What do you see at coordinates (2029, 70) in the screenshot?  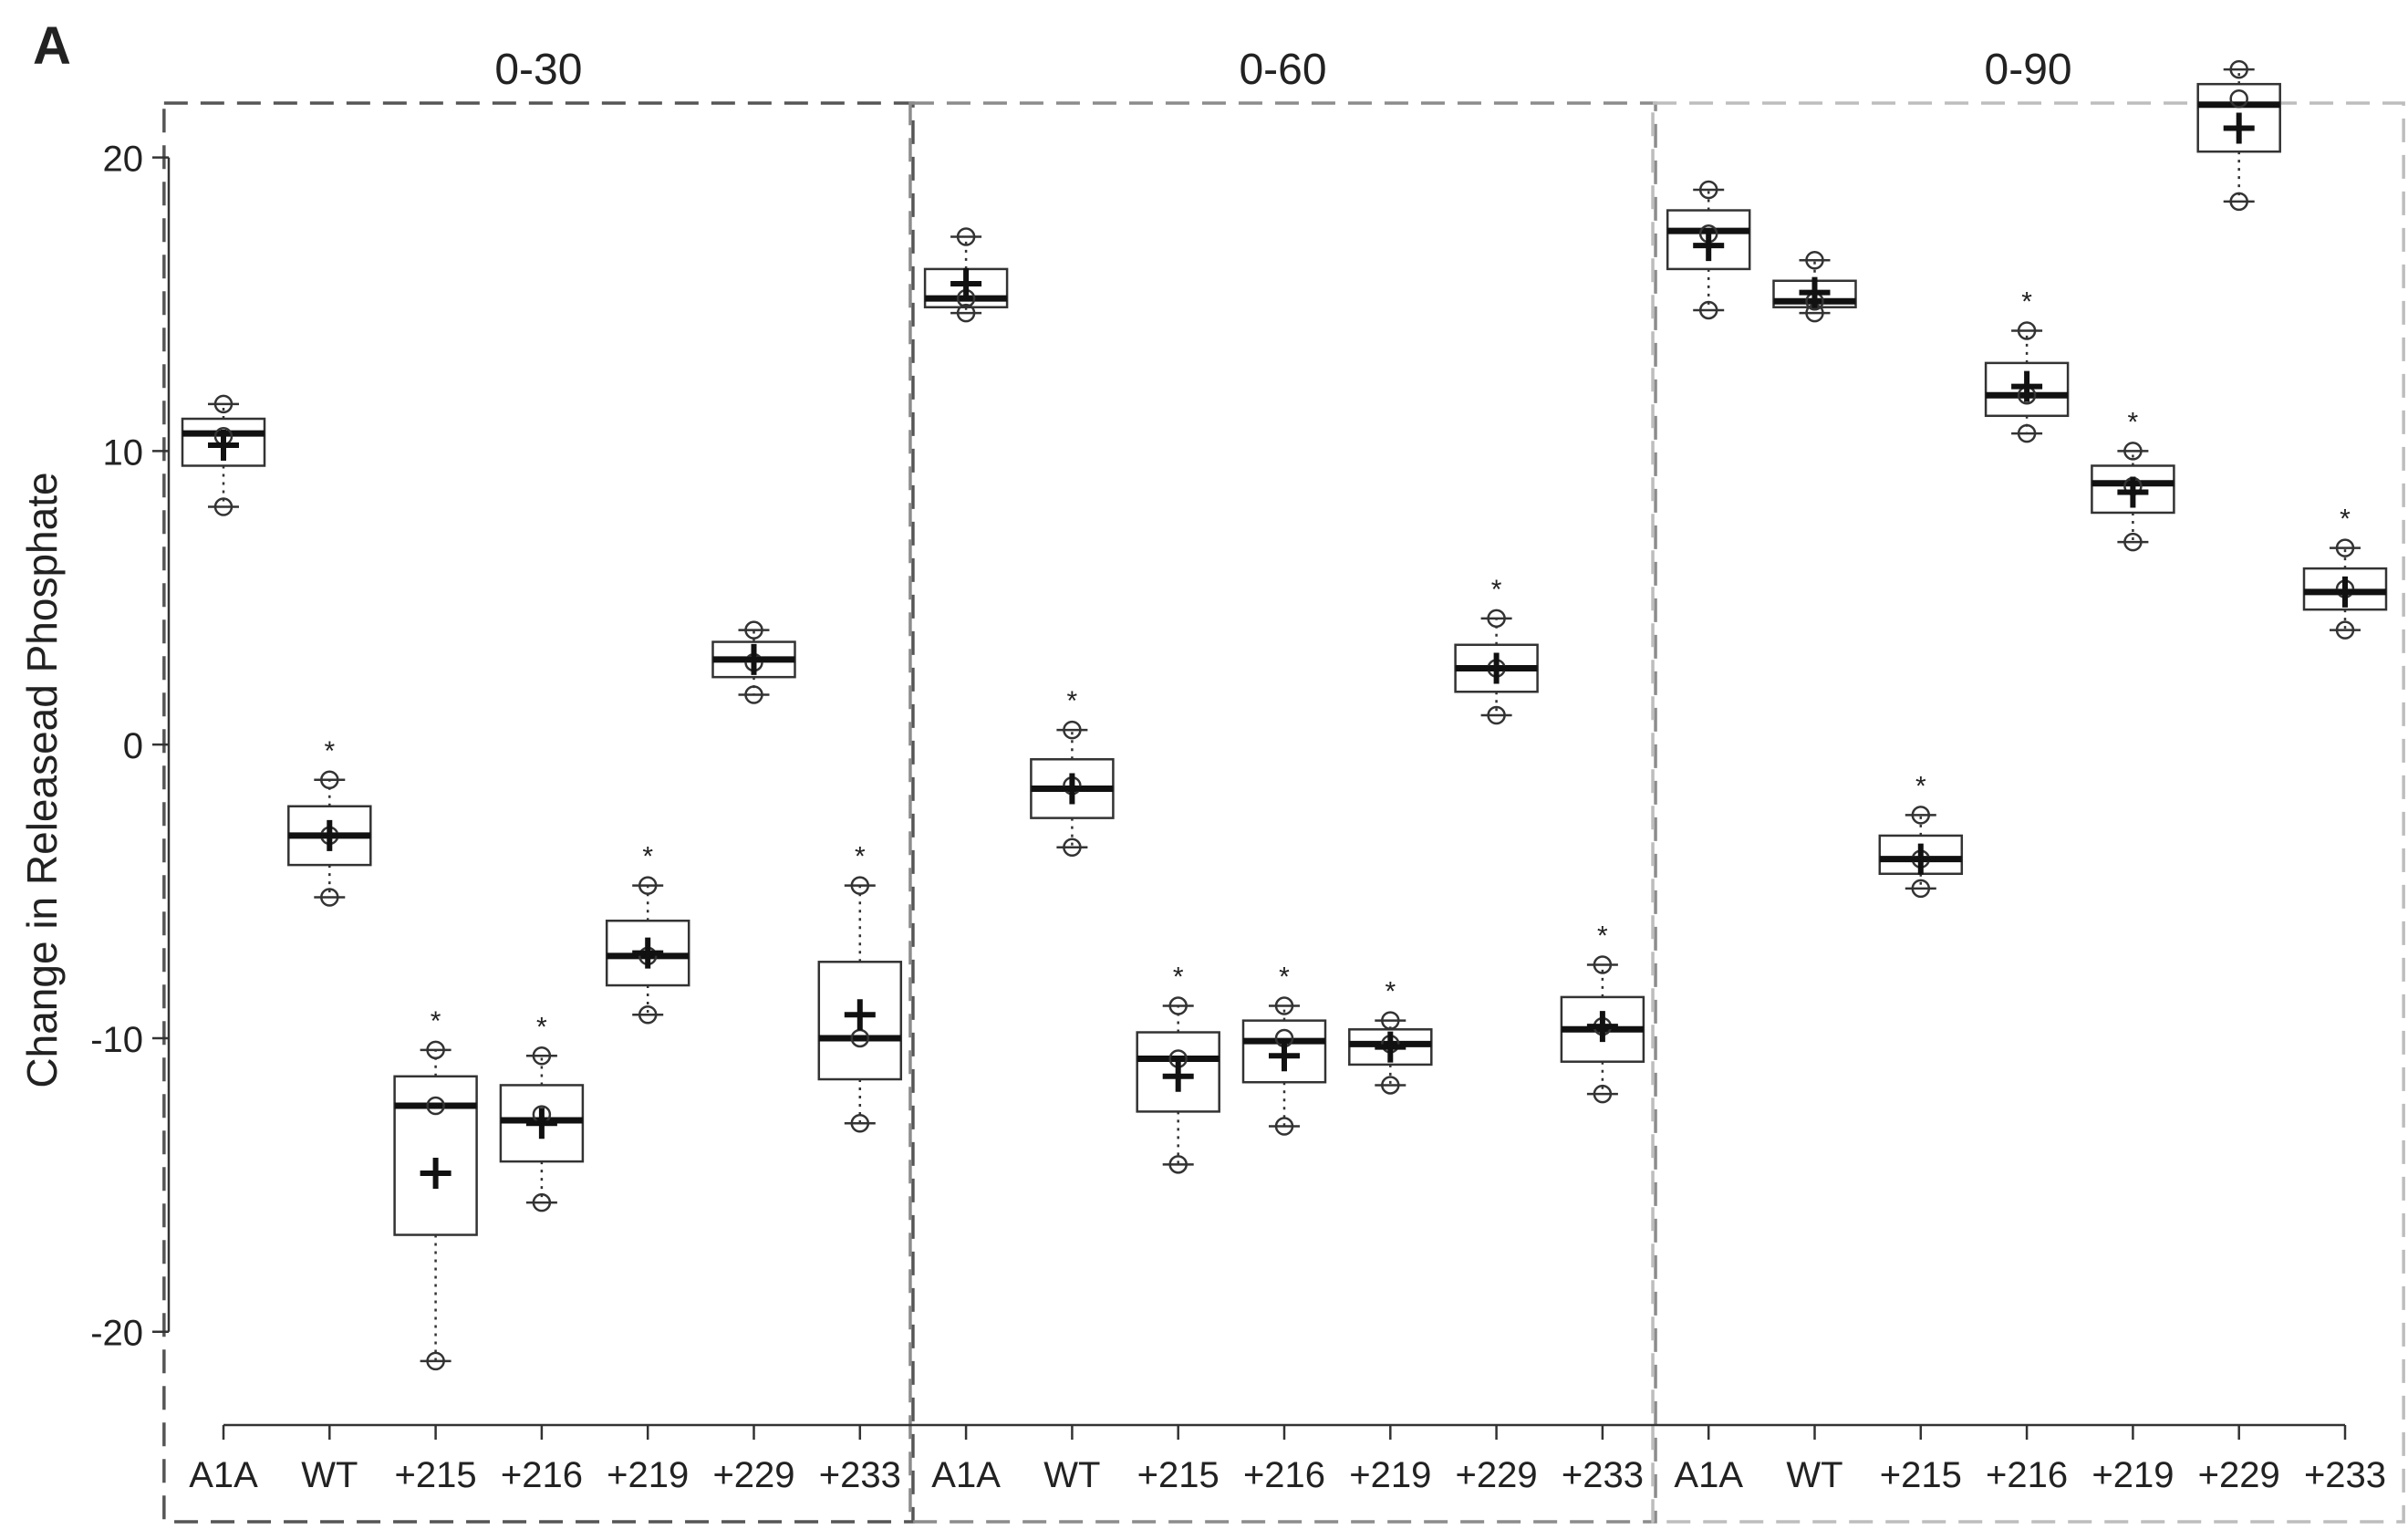 I see `group-title: 0-90` at bounding box center [2029, 70].